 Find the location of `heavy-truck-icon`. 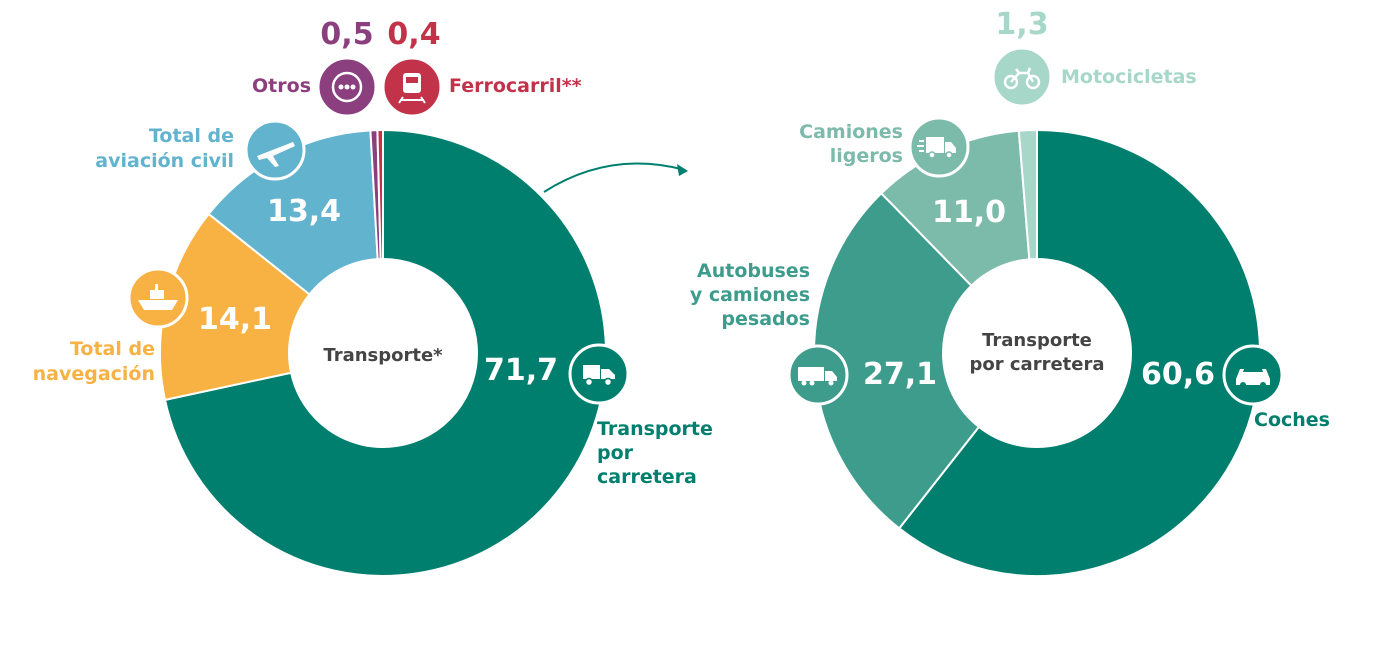

heavy-truck-icon is located at coordinates (818, 375).